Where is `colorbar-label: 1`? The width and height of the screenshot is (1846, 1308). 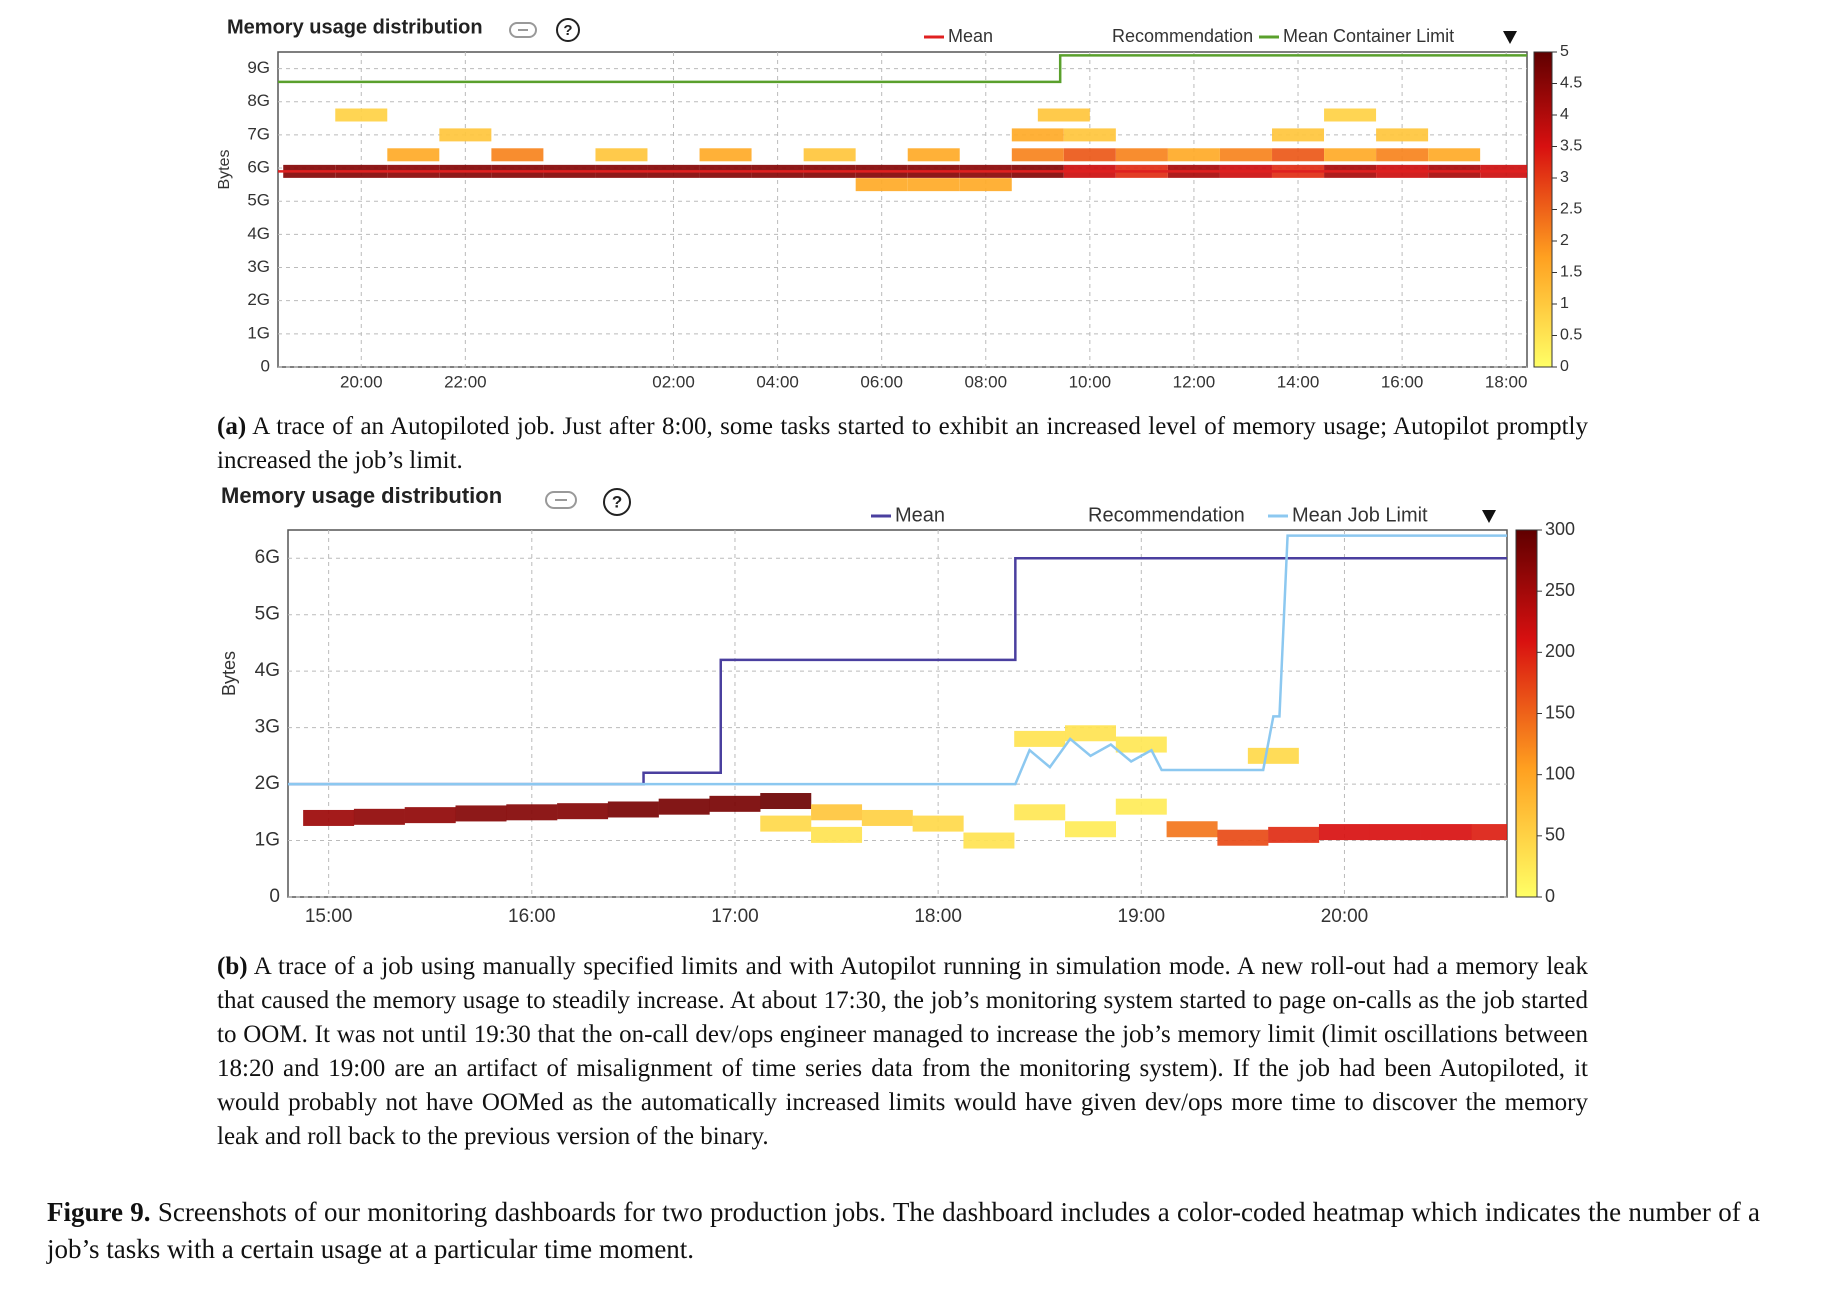 colorbar-label: 1 is located at coordinates (1564, 303).